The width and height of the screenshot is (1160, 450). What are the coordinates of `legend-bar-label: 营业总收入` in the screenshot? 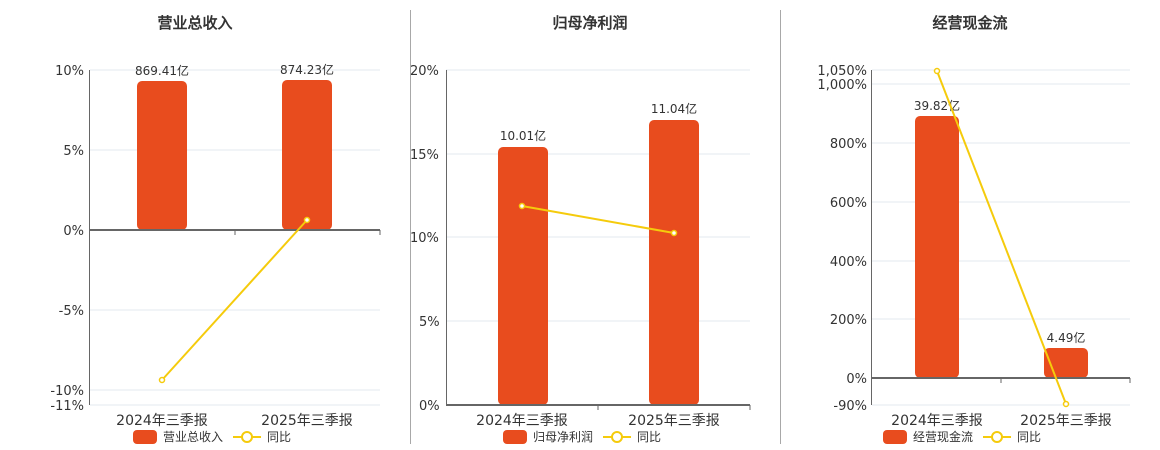 It's located at (193, 437).